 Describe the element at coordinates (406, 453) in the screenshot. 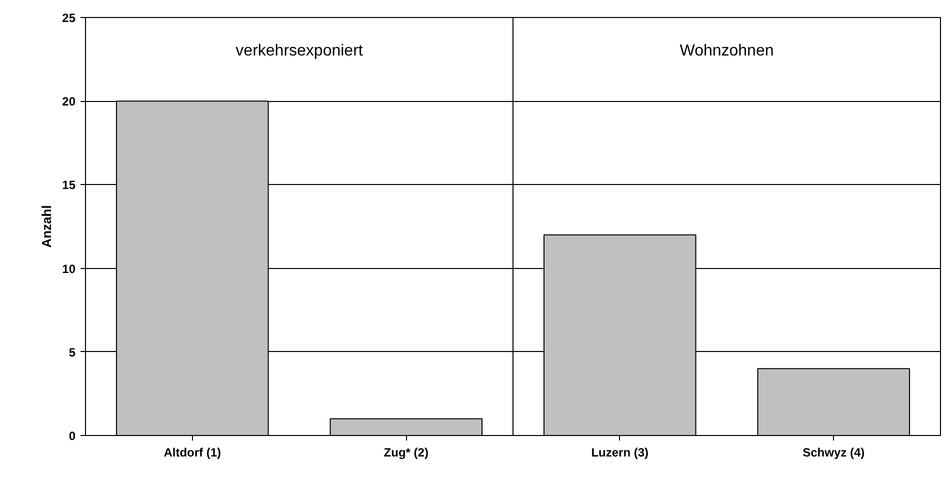

I see `x-tick-label: Zug* (2)` at that location.